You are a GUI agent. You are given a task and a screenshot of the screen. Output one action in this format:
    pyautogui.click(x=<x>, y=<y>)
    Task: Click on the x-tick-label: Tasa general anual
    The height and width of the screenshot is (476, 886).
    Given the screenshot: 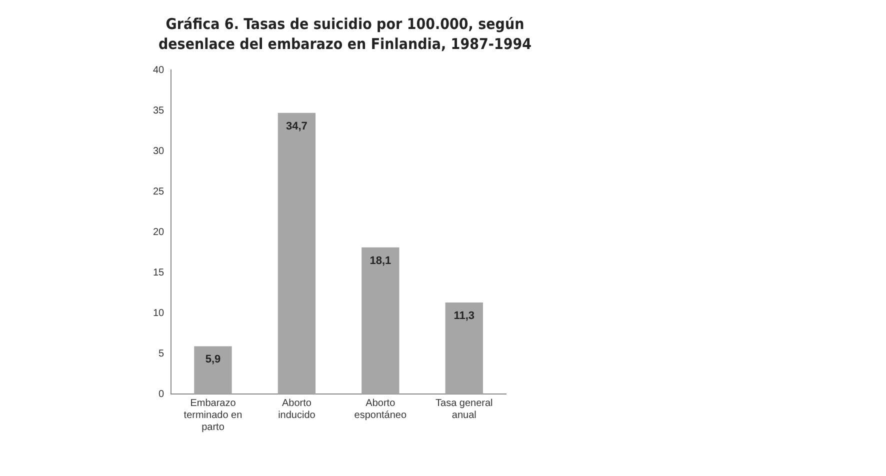 What is the action you would take?
    pyautogui.click(x=464, y=409)
    